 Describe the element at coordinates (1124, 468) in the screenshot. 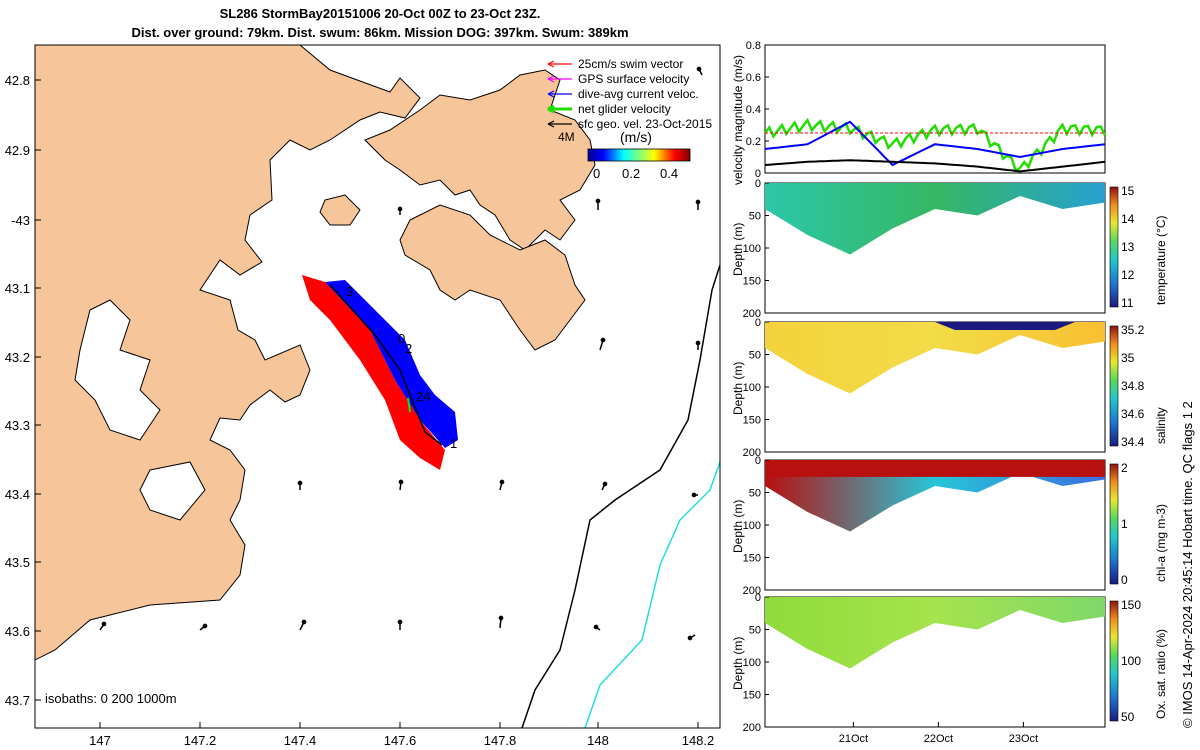

I see `colorbar-tick-label: 2` at that location.